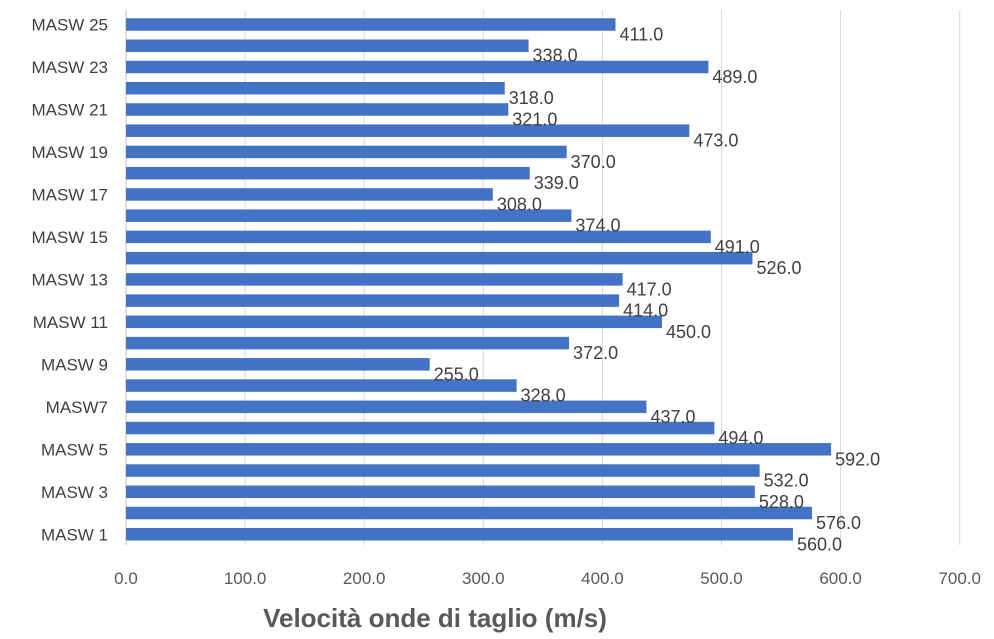 The image size is (994, 639). Describe the element at coordinates (786, 481) in the screenshot. I see `data-label: 532.0` at that location.